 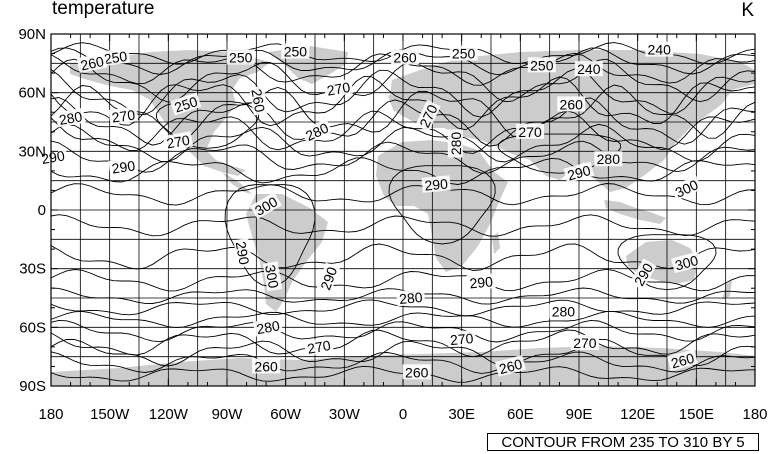 What do you see at coordinates (103, 9) in the screenshot?
I see `map-title: temperature` at bounding box center [103, 9].